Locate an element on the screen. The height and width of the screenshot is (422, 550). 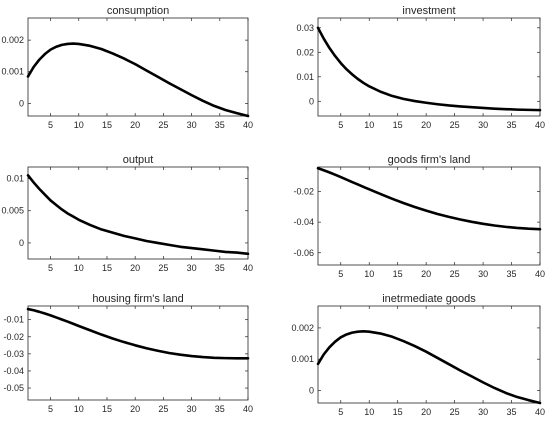
chart-title: goods firm's land is located at coordinates (429, 160).